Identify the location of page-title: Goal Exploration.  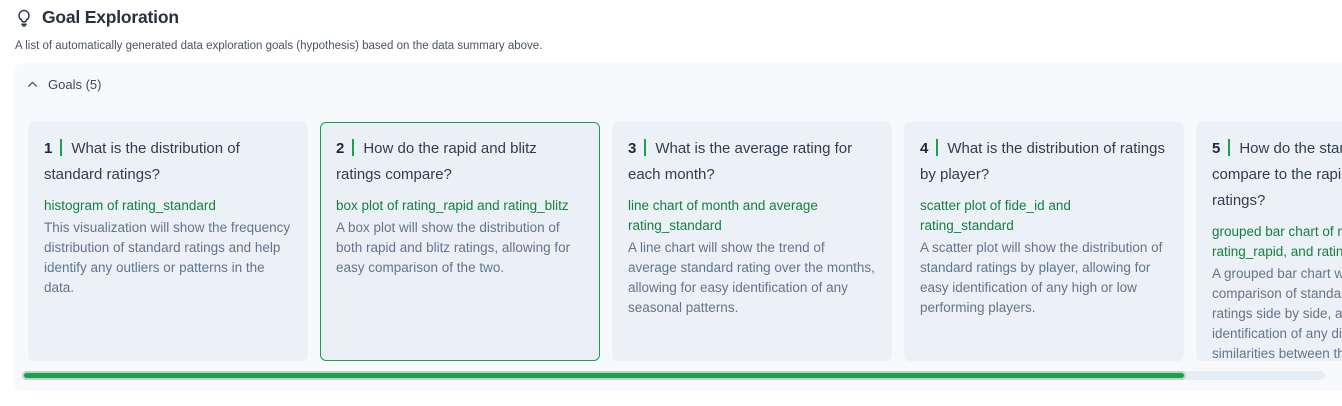
(110, 17).